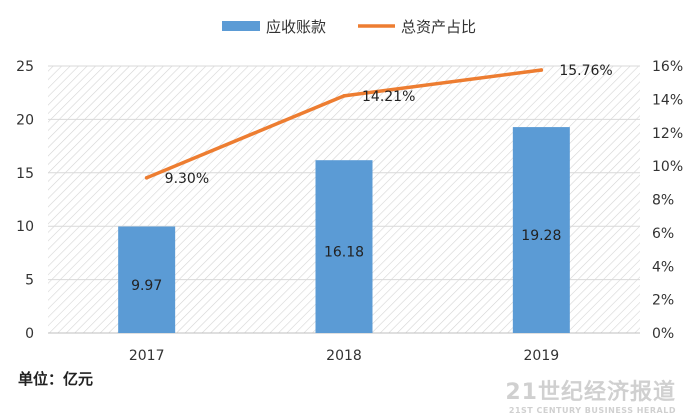  What do you see at coordinates (187, 179) in the screenshot?
I see `line-value-label: 9.30%` at bounding box center [187, 179].